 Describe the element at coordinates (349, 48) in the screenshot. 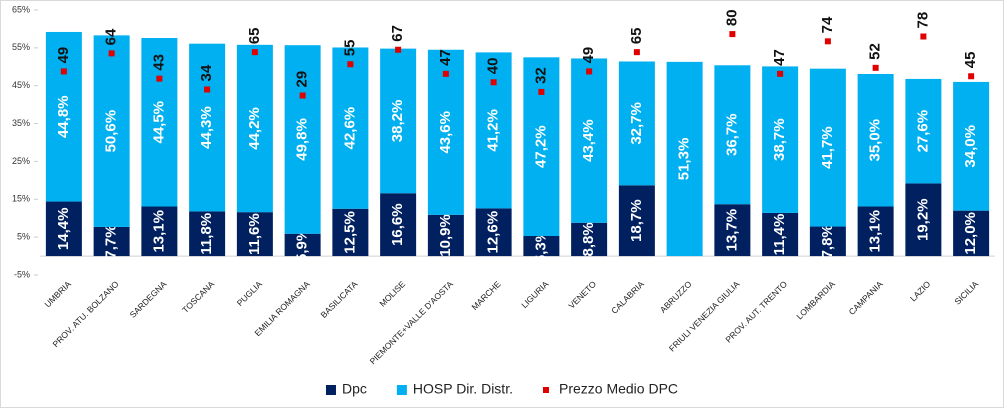

I see `price-label: 55` at that location.